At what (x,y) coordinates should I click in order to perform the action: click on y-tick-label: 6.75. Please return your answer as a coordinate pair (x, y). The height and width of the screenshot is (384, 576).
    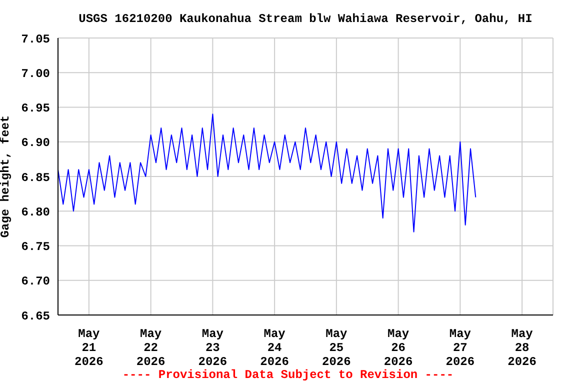
    Looking at the image, I should click on (35, 247).